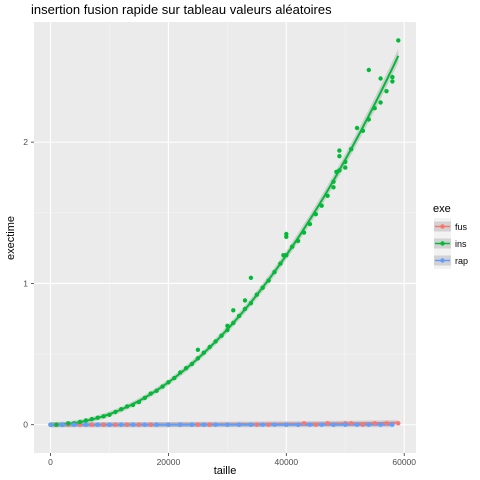 This screenshot has height=480, width=480. What do you see at coordinates (225, 471) in the screenshot?
I see `x-axis-title: taille` at bounding box center [225, 471].